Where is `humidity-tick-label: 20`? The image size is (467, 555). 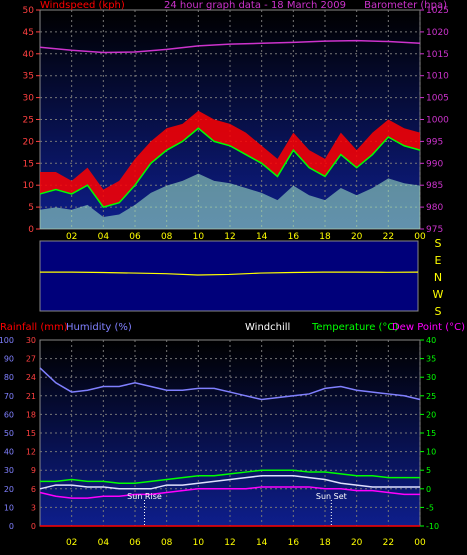 humidity-tick-label: 20 is located at coordinates (9, 489).